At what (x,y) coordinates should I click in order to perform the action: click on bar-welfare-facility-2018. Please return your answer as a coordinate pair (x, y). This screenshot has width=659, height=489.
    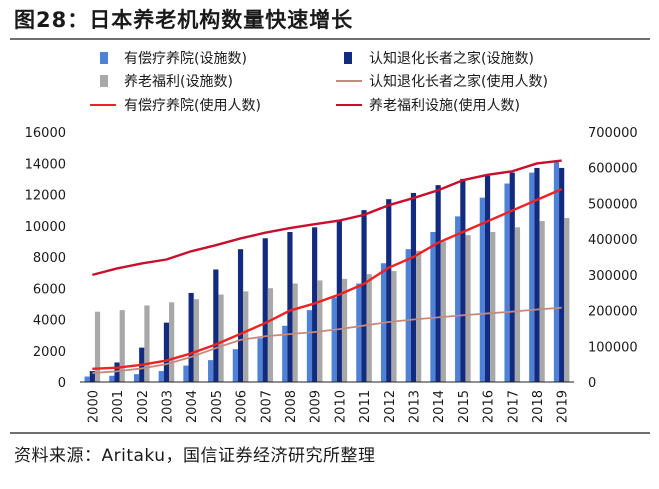
    Looking at the image, I should click on (542, 301).